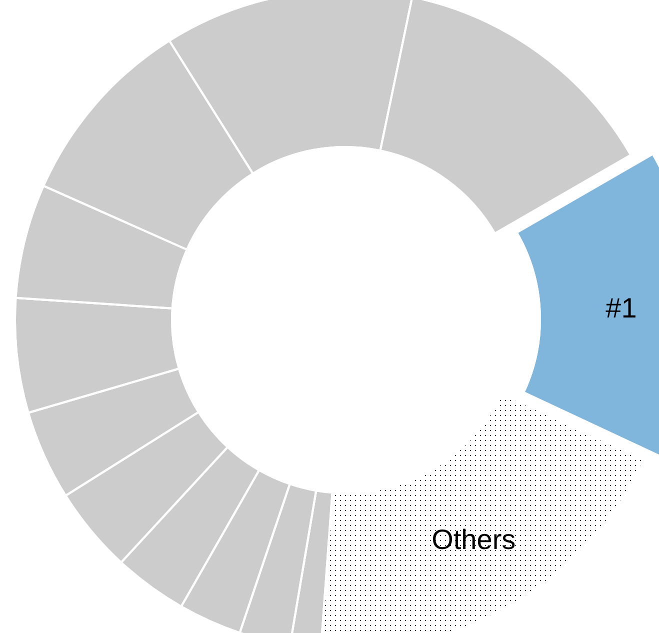 The height and width of the screenshot is (633, 659). I want to click on slice-label: Others, so click(474, 540).